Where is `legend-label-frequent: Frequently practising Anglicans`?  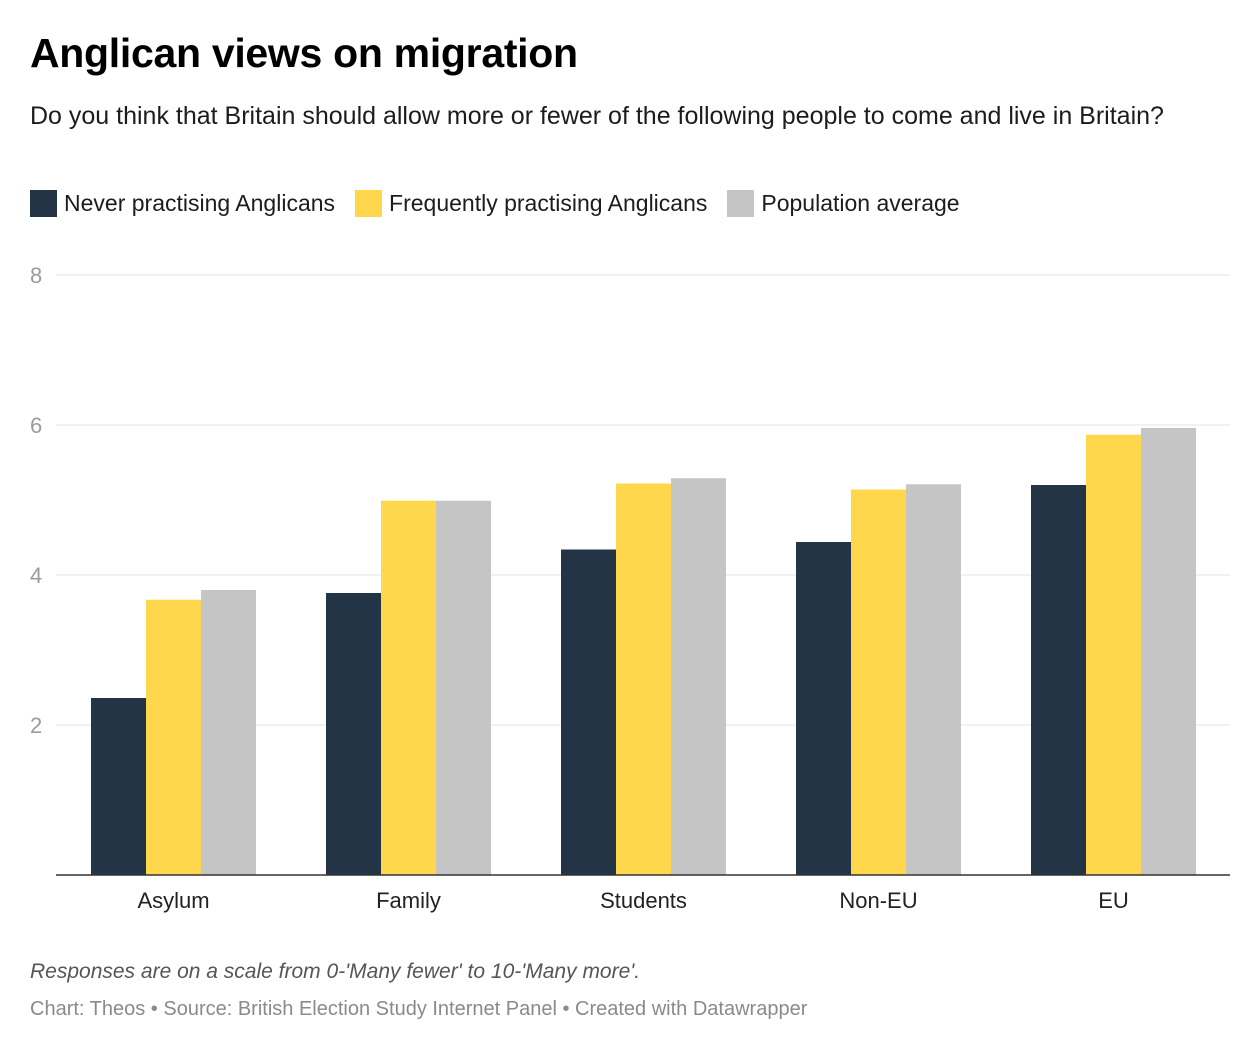
legend-label-frequent: Frequently practising Anglicans is located at coordinates (548, 203).